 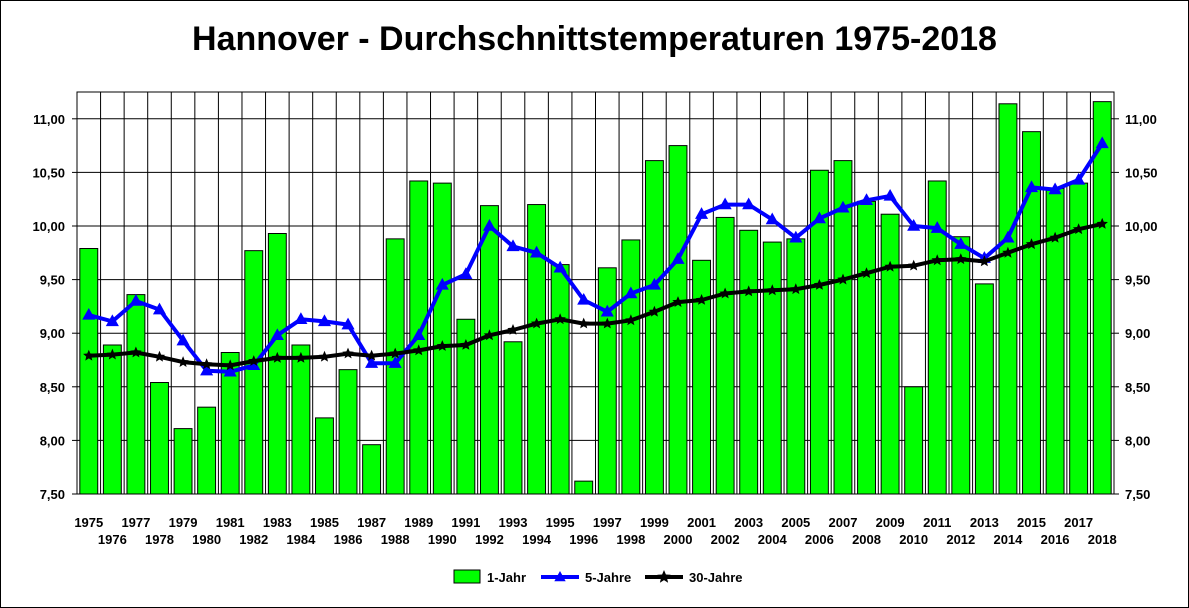 What do you see at coordinates (442, 539) in the screenshot?
I see `x-tick-label: 1990` at bounding box center [442, 539].